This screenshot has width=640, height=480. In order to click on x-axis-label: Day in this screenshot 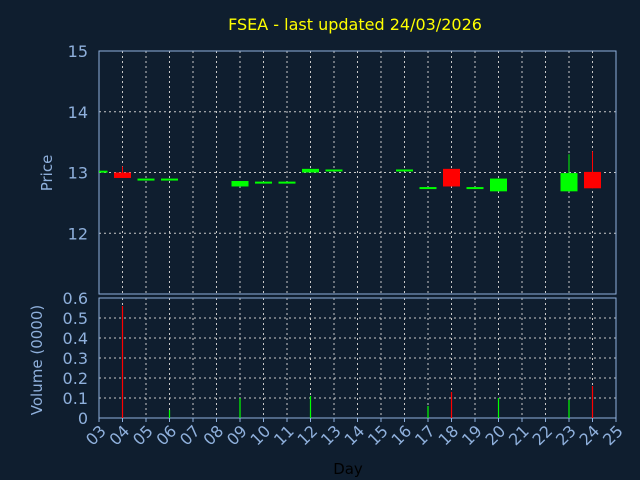, I will do `click(348, 469)`.